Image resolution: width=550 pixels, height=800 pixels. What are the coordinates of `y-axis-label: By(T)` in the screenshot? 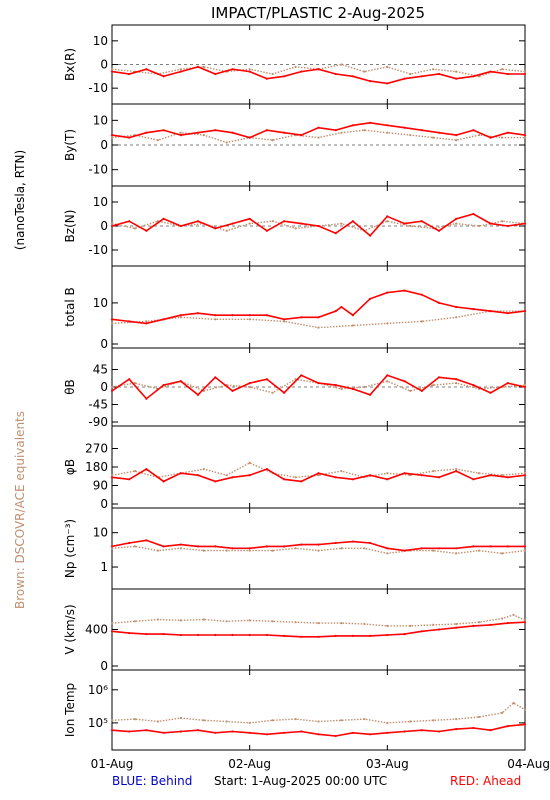 It's located at (70, 145).